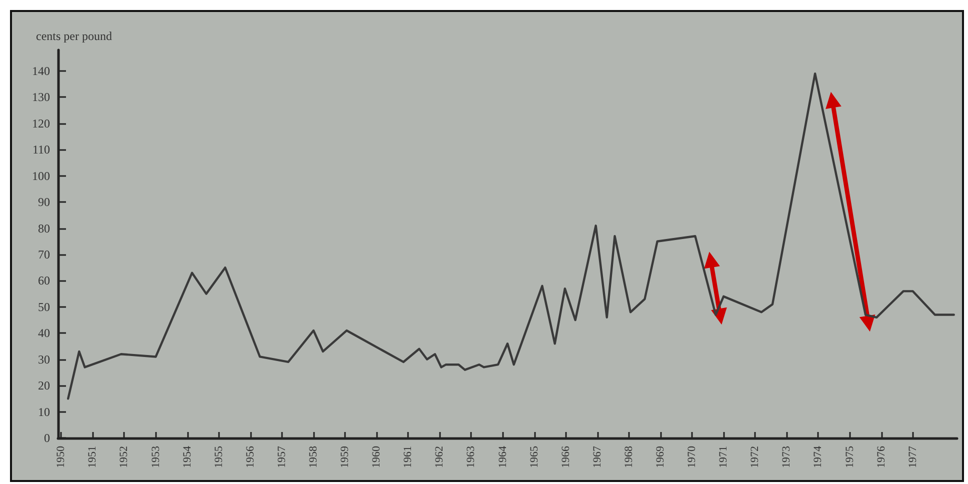  Describe the element at coordinates (376, 457) in the screenshot. I see `x-tick-label: 1960` at that location.